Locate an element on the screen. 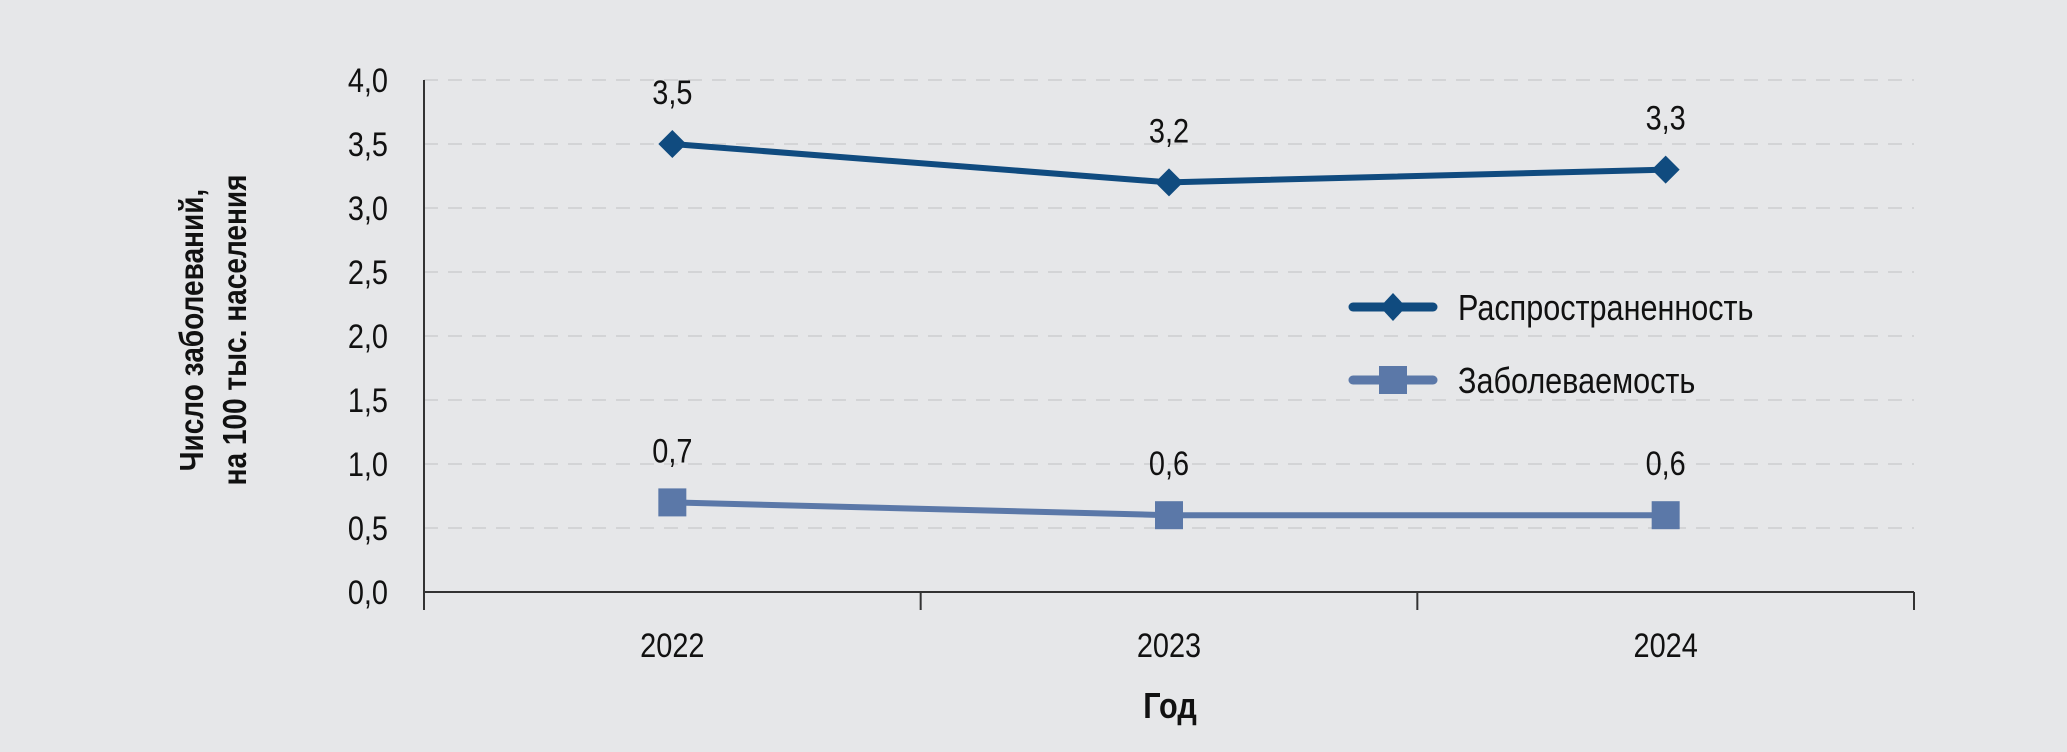 Image resolution: width=2067 pixels, height=752 pixels. y-axis-title-line2: на 100 тыс. населения is located at coordinates (235, 330).